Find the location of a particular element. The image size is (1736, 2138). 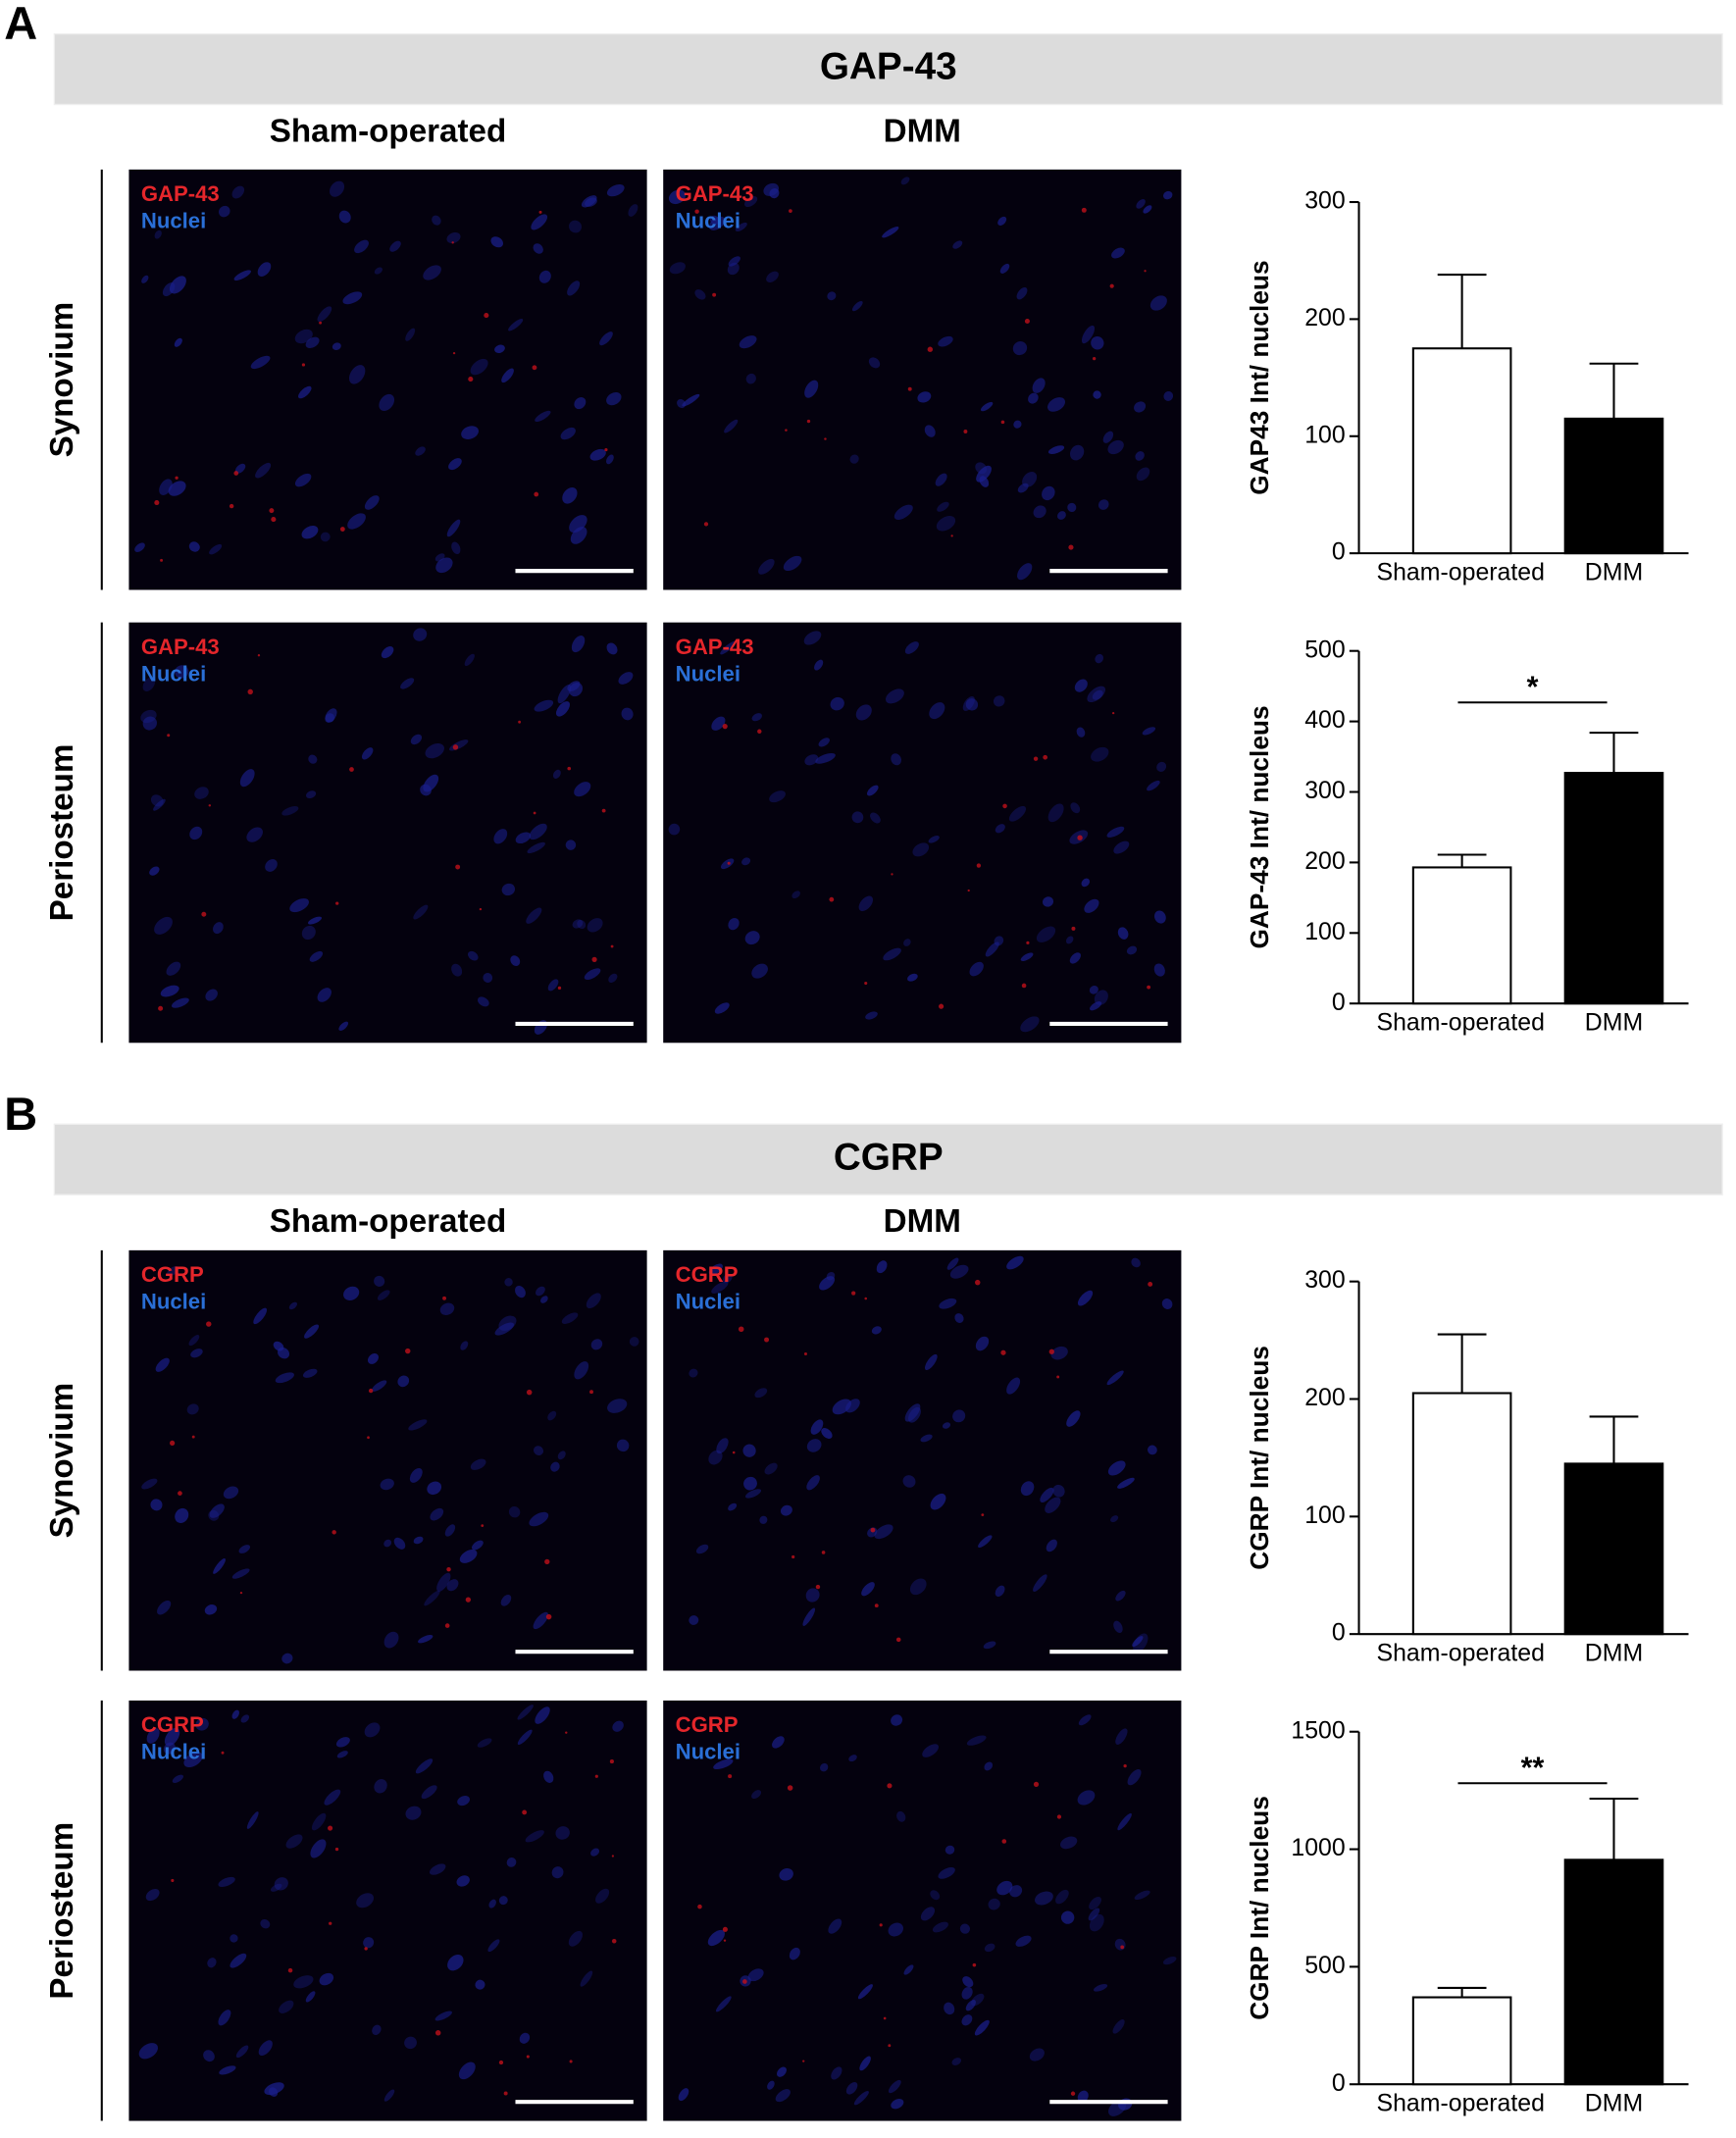

significance-label: * is located at coordinates (1533, 687).